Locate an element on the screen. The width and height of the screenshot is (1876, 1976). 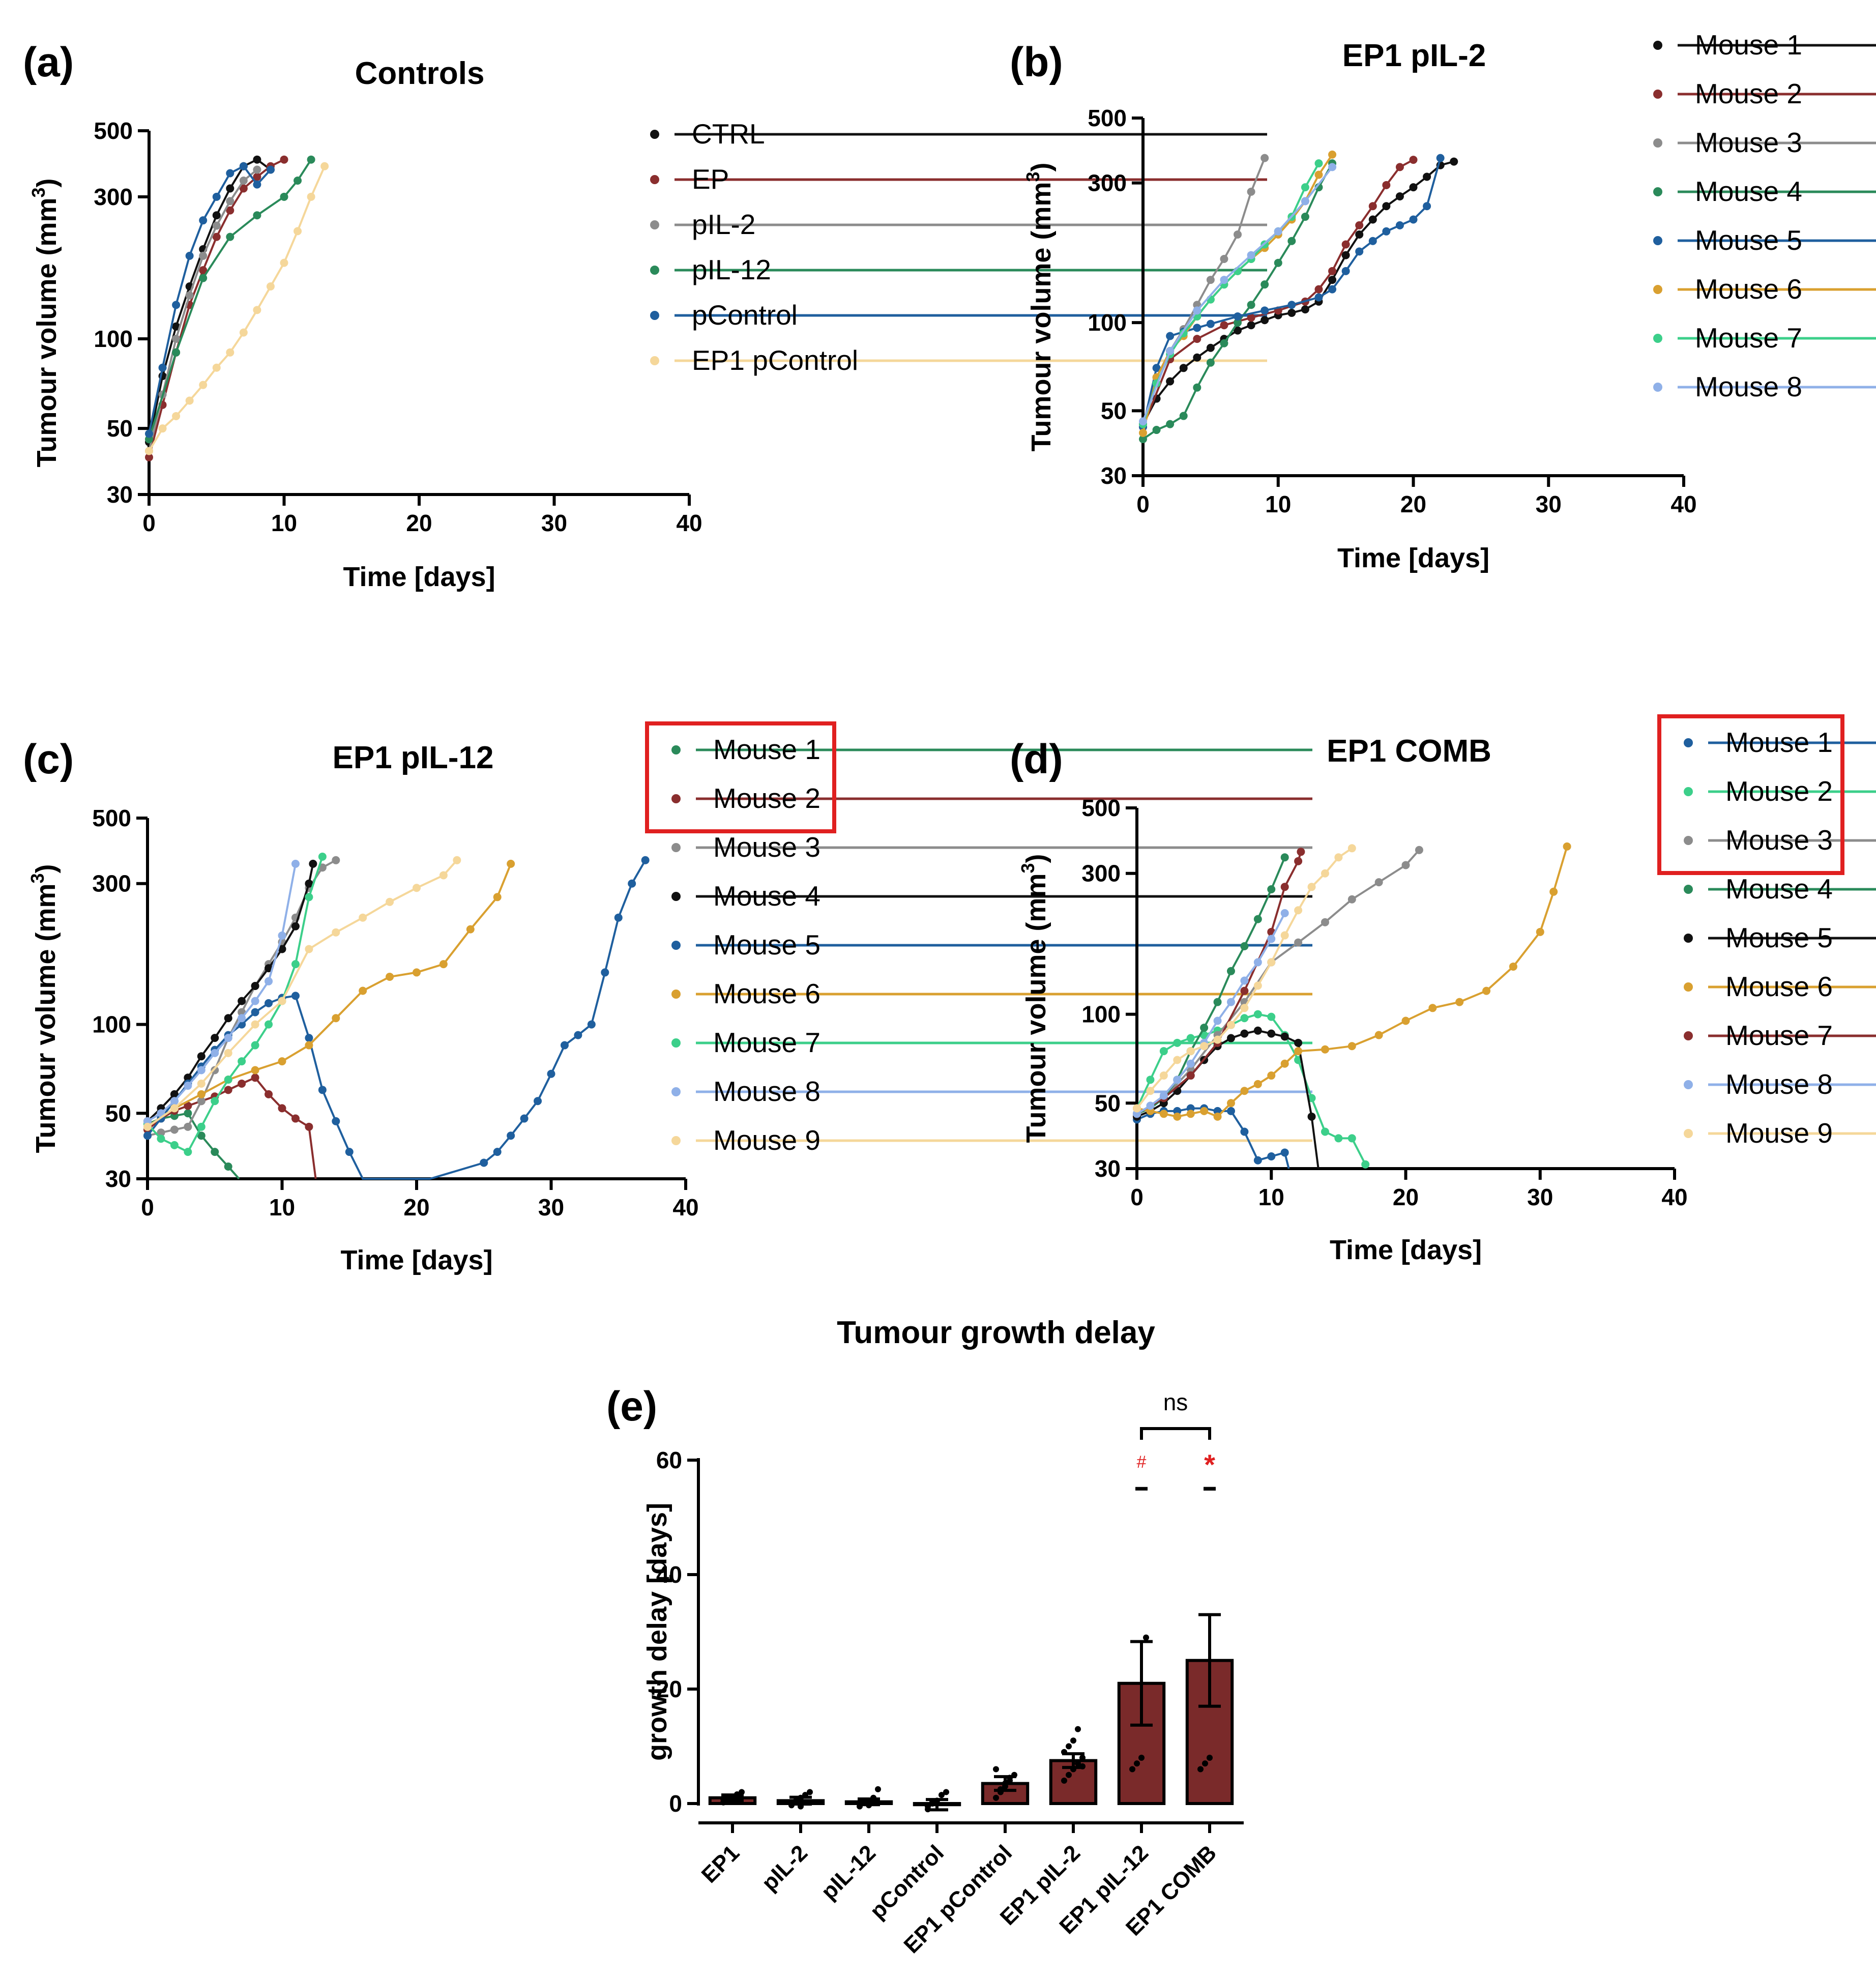
legend-item: pIL-12 is located at coordinates (958, 269).